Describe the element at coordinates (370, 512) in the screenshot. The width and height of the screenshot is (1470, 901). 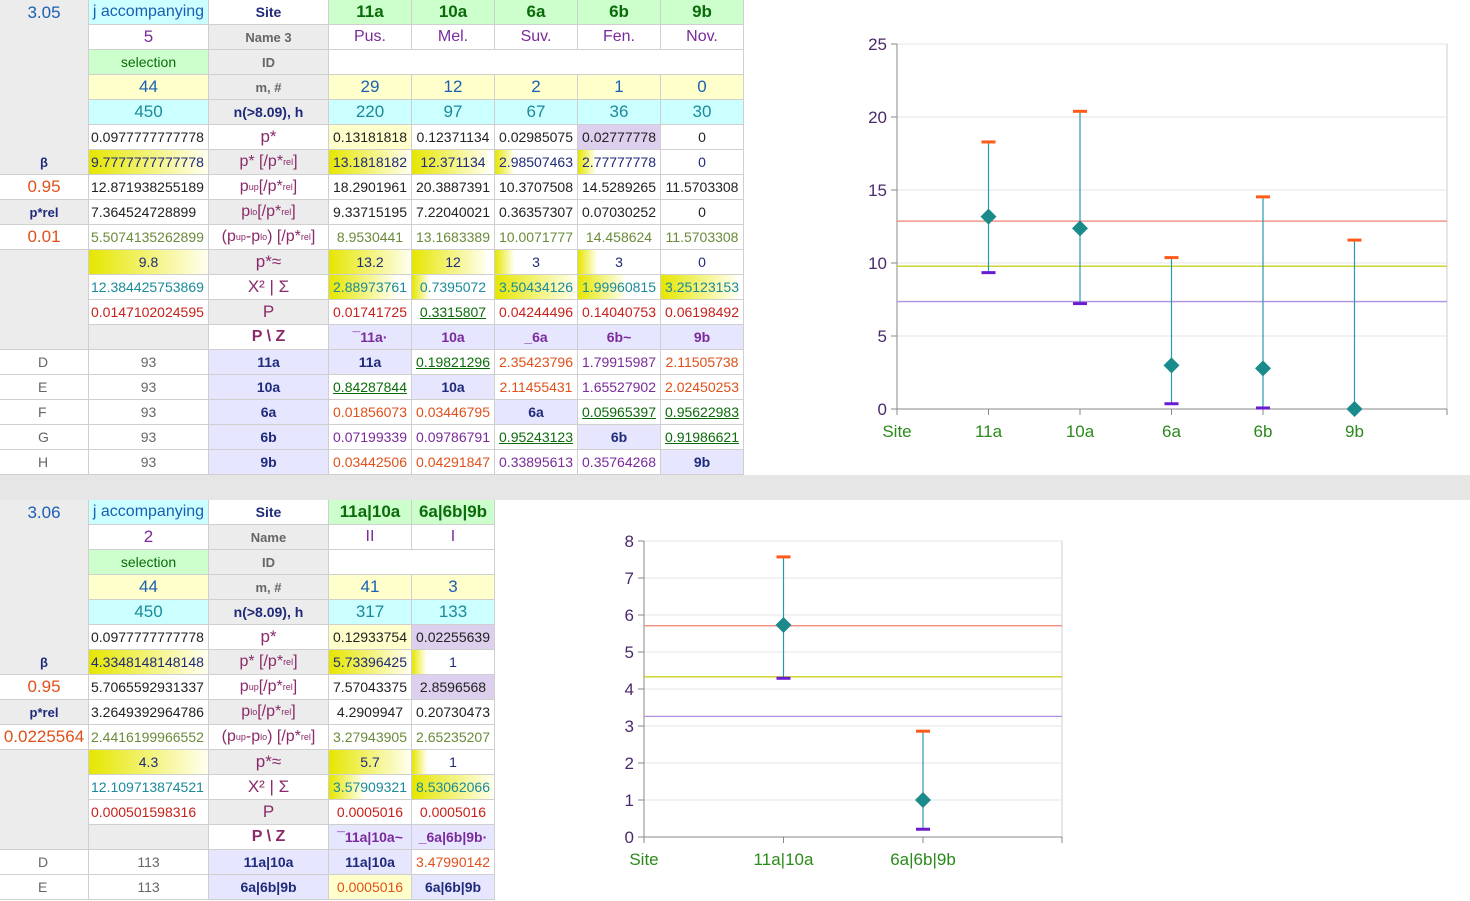
I see `site-column-header: 11a|10a` at that location.